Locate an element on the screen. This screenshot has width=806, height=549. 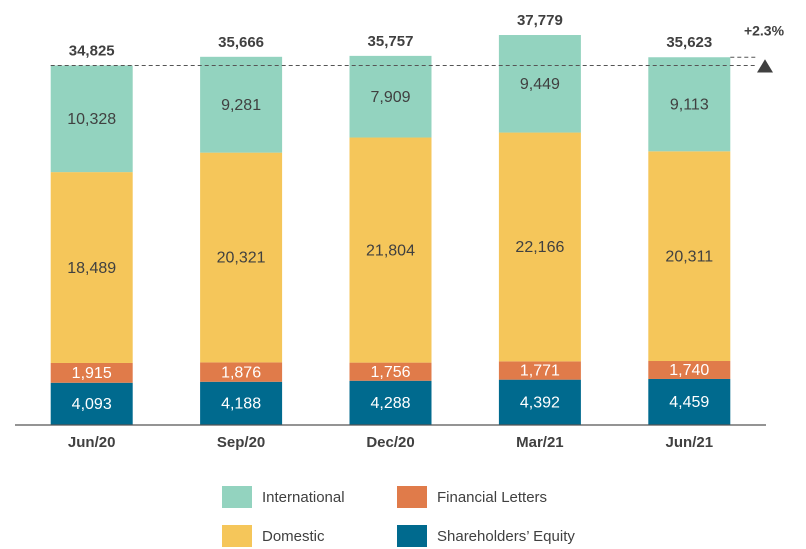
segment-label: 20,311 is located at coordinates (689, 256).